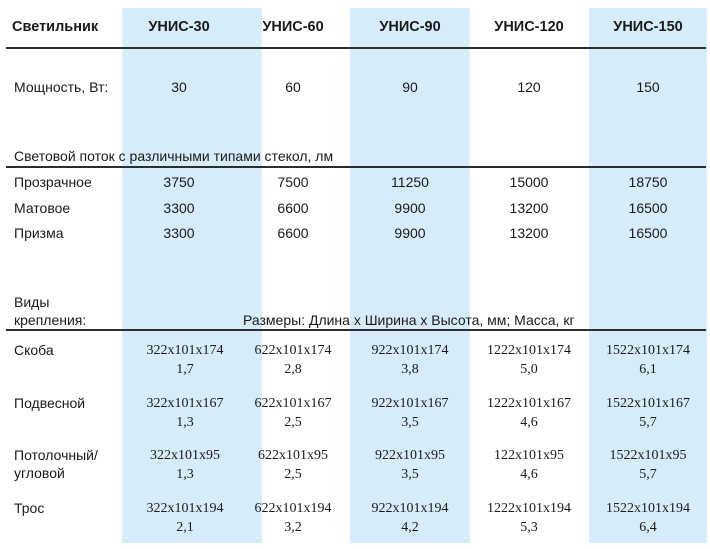 The width and height of the screenshot is (710, 549). I want to click on power-value: 60, so click(293, 87).